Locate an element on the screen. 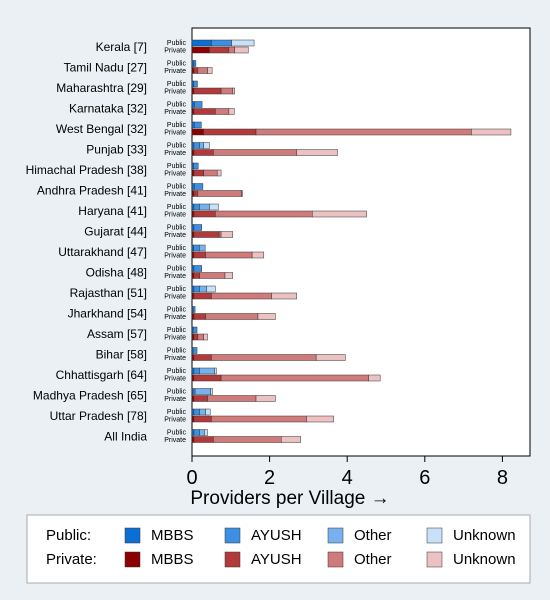  state-label: Odisha [48] is located at coordinates (116, 273).